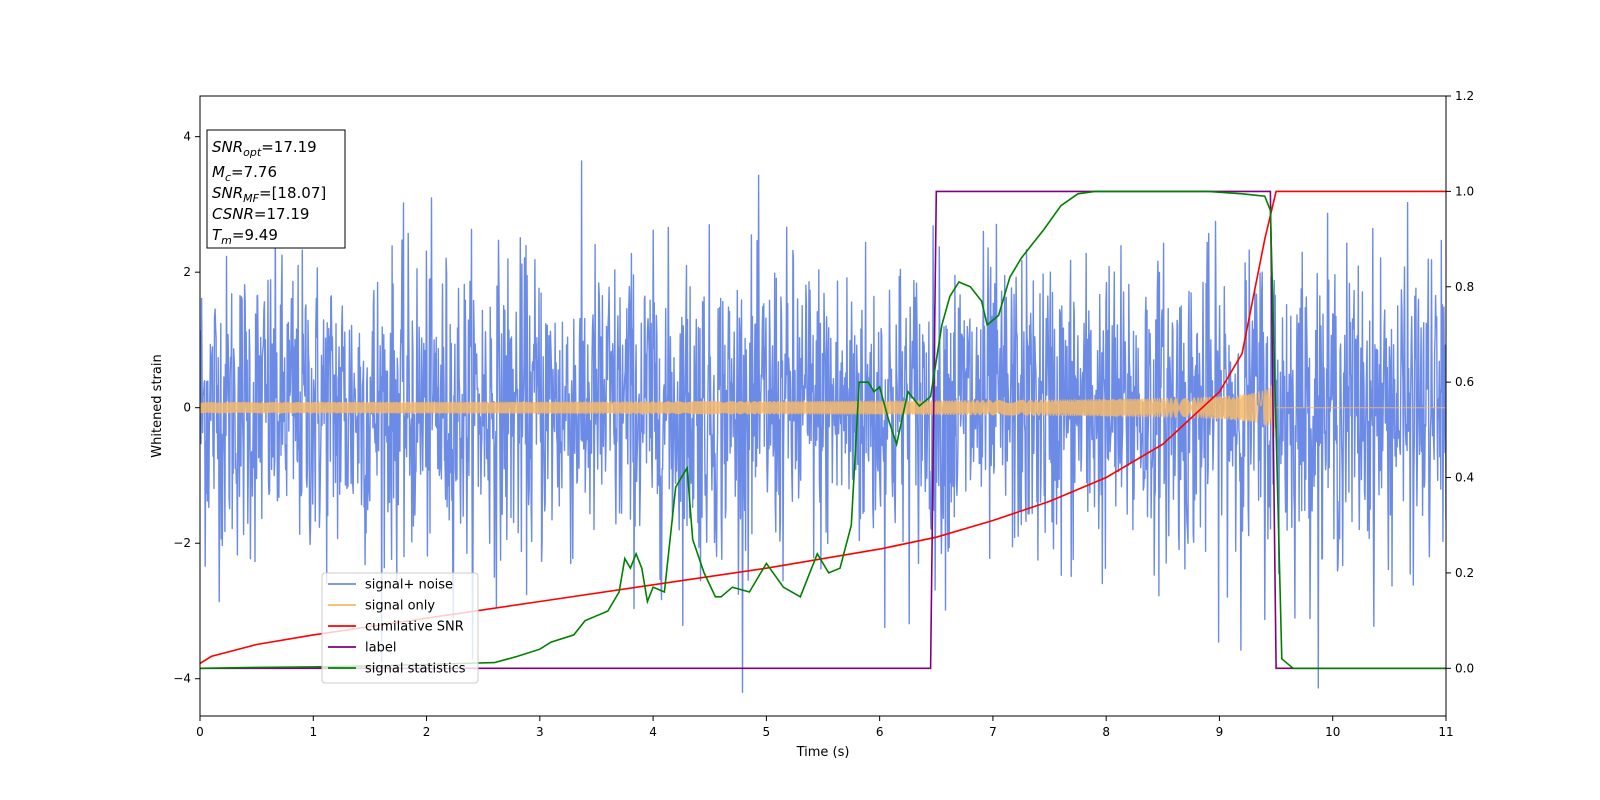 This screenshot has height=800, width=1600. Describe the element at coordinates (182, 543) in the screenshot. I see `y-left-tick-label: −2` at that location.